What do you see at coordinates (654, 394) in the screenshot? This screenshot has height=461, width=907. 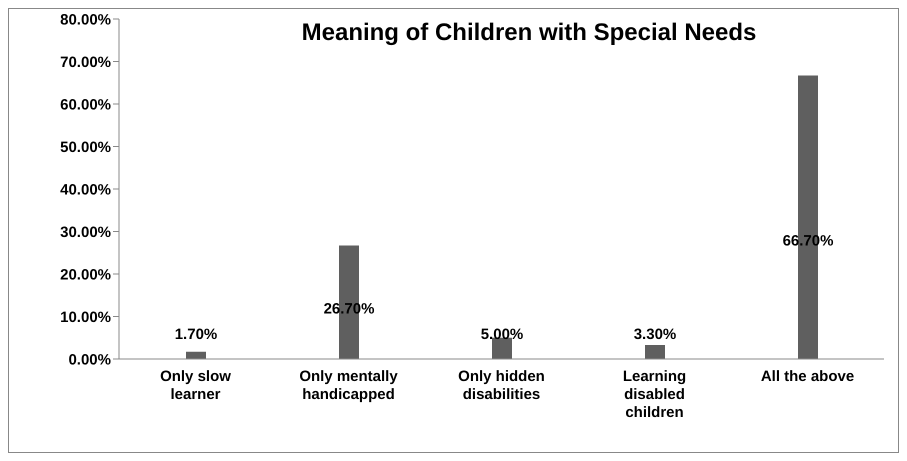 I see `x-tick-label: Learning disabled children` at bounding box center [654, 394].